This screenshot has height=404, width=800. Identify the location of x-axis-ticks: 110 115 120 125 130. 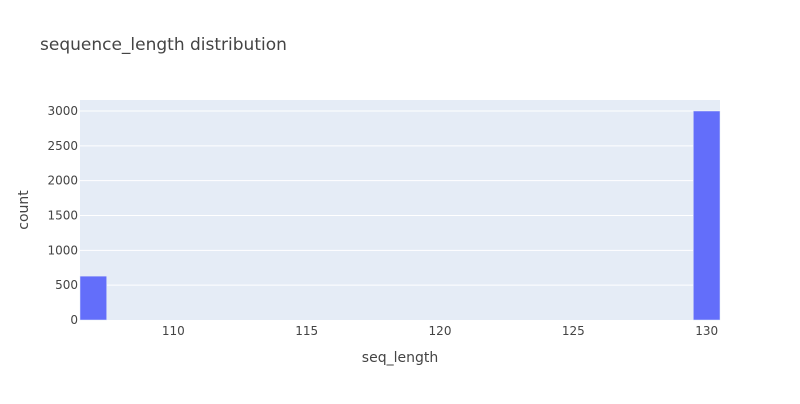
(440, 331).